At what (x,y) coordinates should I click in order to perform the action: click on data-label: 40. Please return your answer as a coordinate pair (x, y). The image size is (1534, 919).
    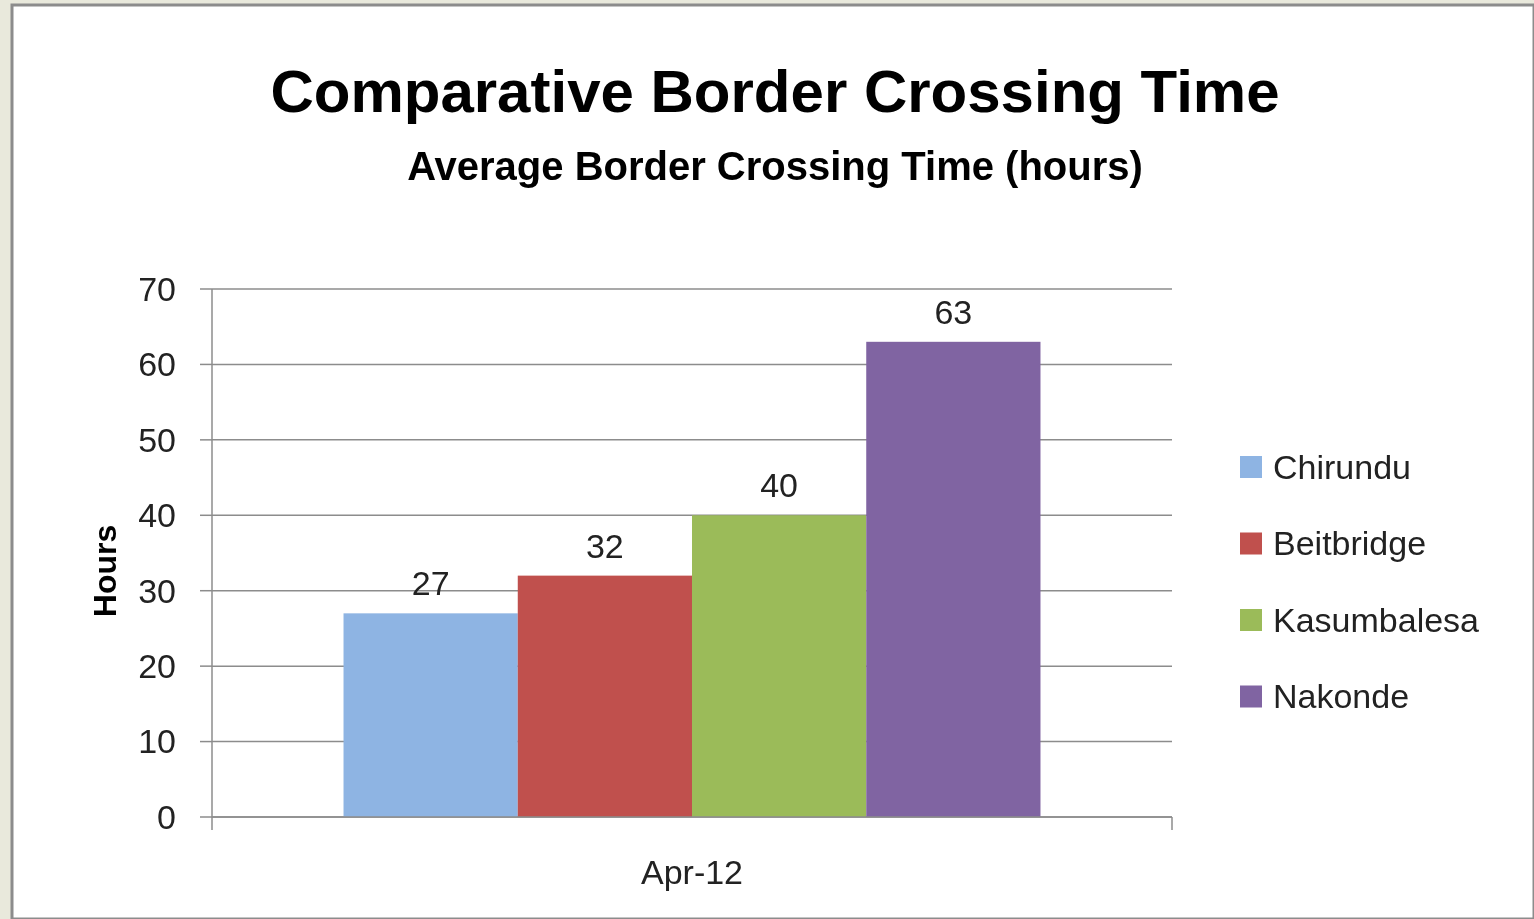
    Looking at the image, I should click on (779, 485).